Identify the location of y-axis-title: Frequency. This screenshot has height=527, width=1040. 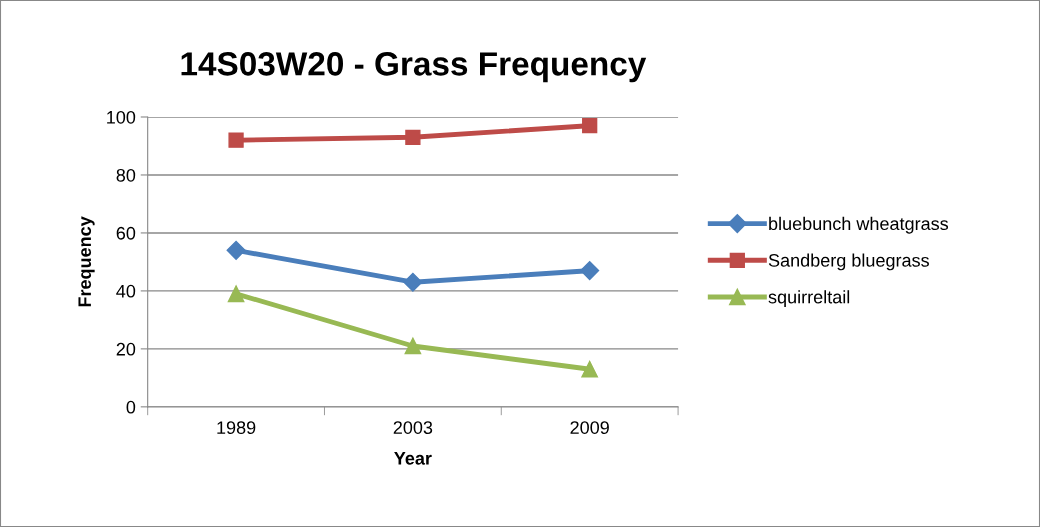
(86, 261).